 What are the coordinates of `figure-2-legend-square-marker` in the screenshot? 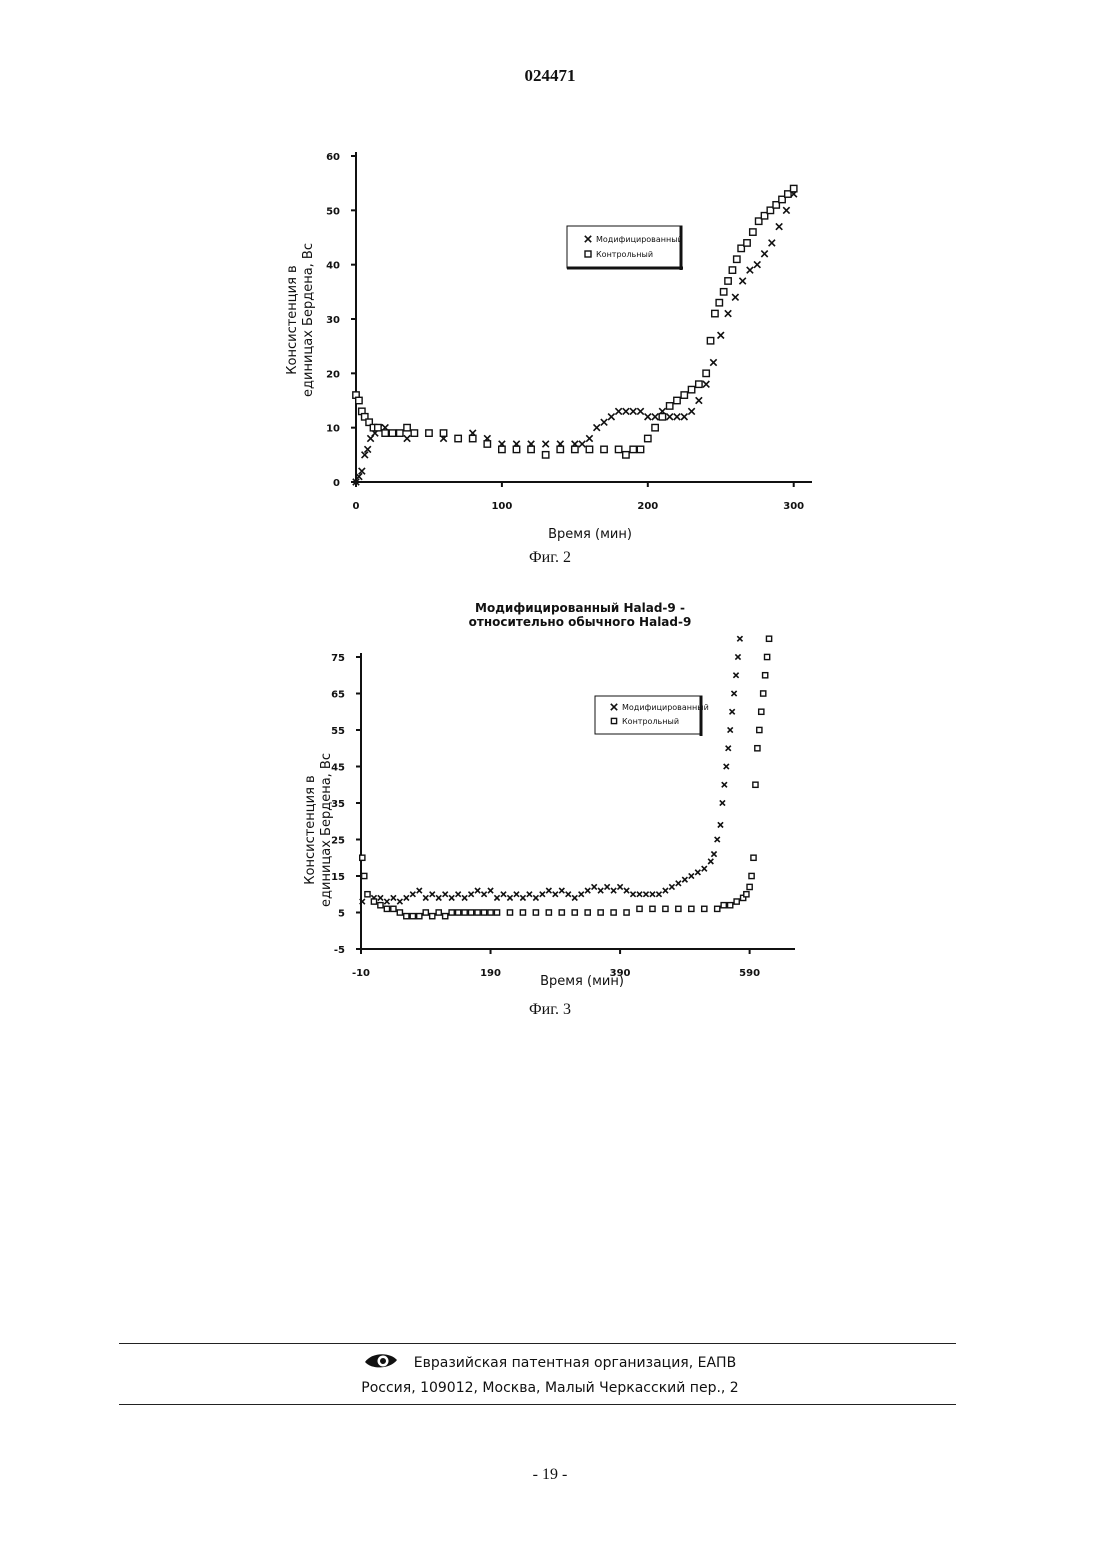 It's located at (588, 254).